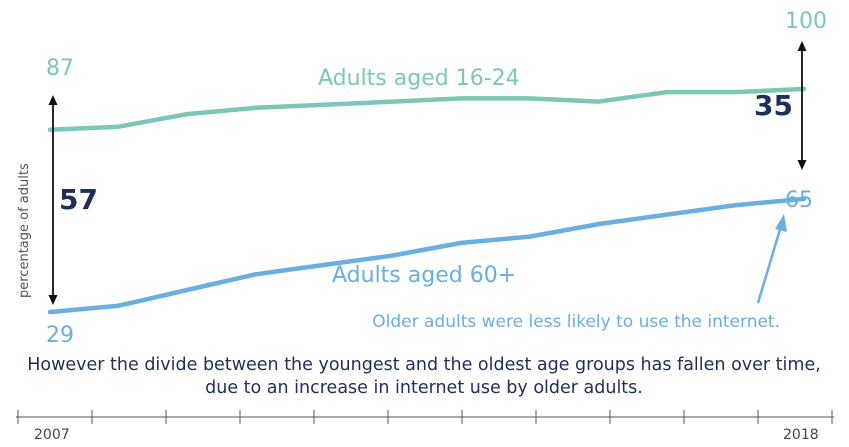 Image resolution: width=849 pixels, height=447 pixels. What do you see at coordinates (60, 68) in the screenshot?
I see `young-start-label: 87` at bounding box center [60, 68].